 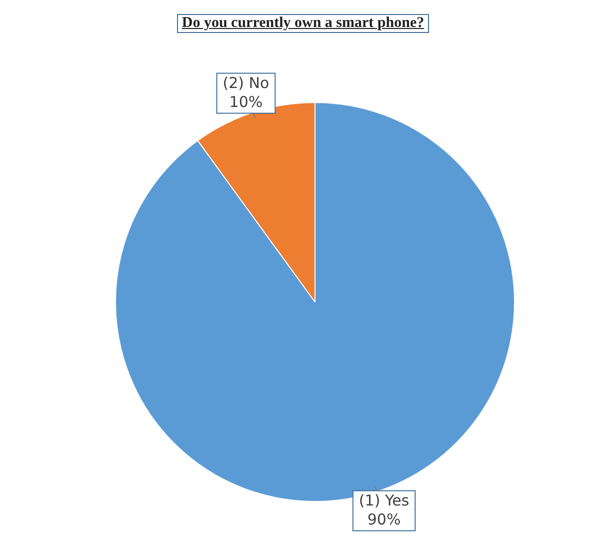 I want to click on data-label: 90%, so click(x=384, y=519).